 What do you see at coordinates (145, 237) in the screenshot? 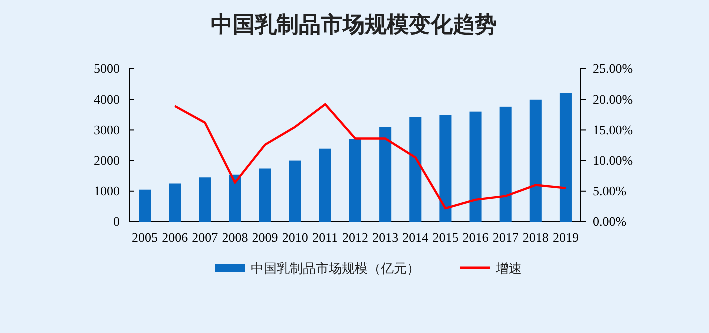
I see `x-tick-label: 2005` at bounding box center [145, 237].